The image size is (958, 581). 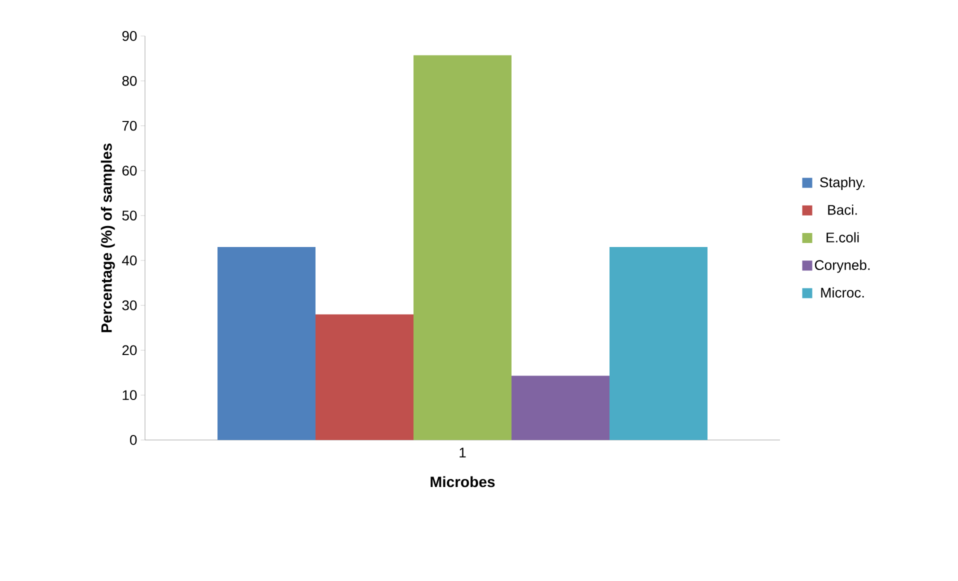 What do you see at coordinates (462, 482) in the screenshot?
I see `x-axis-title: Microbes` at bounding box center [462, 482].